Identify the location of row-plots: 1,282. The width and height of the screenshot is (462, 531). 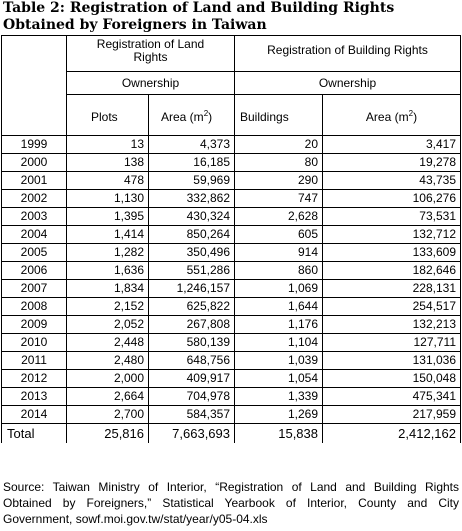
(107, 252).